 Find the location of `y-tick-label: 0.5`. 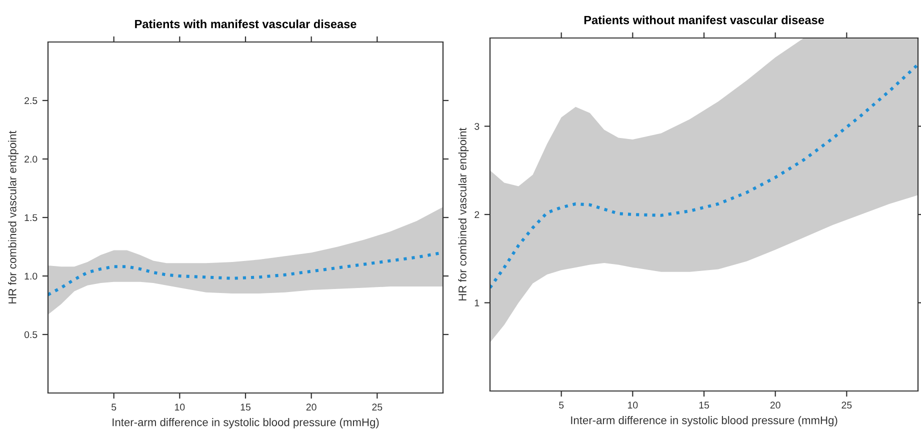

y-tick-label: 0.5 is located at coordinates (31, 334).